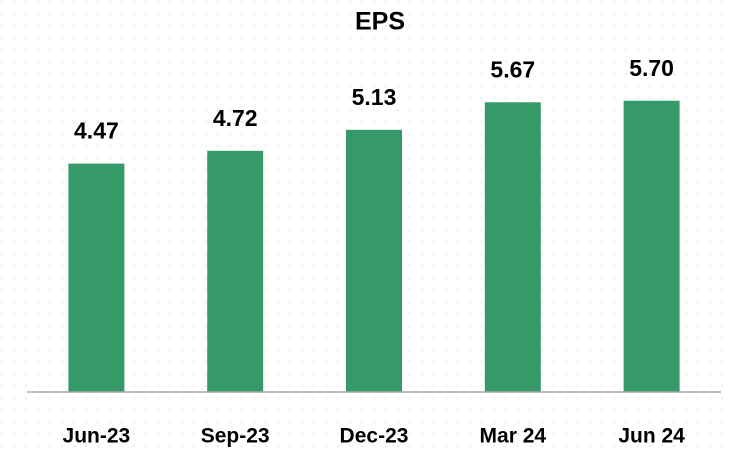 This screenshot has height=449, width=731. Describe the element at coordinates (374, 436) in the screenshot. I see `x-tick-label: Dec-23` at that location.